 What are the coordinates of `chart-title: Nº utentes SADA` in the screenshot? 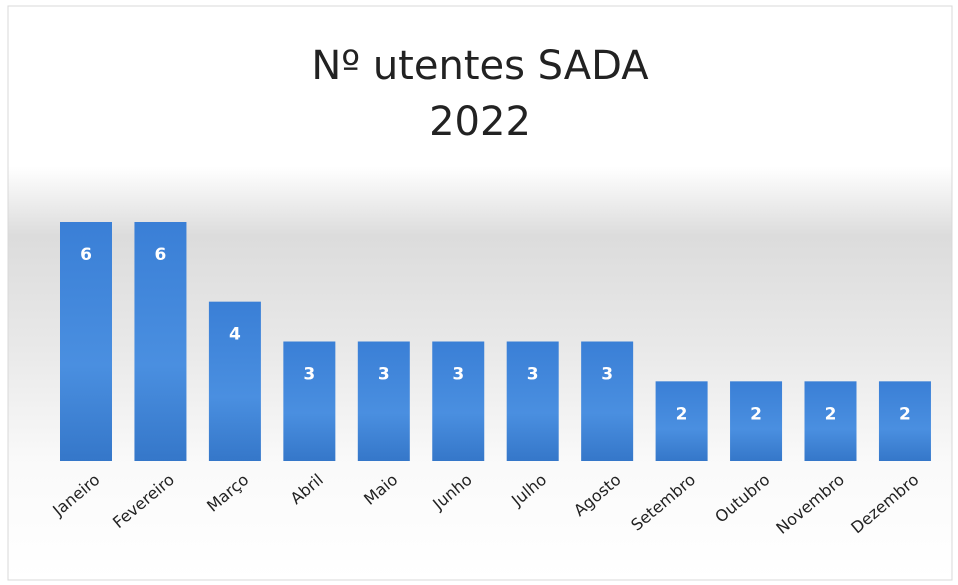 It's located at (480, 66).